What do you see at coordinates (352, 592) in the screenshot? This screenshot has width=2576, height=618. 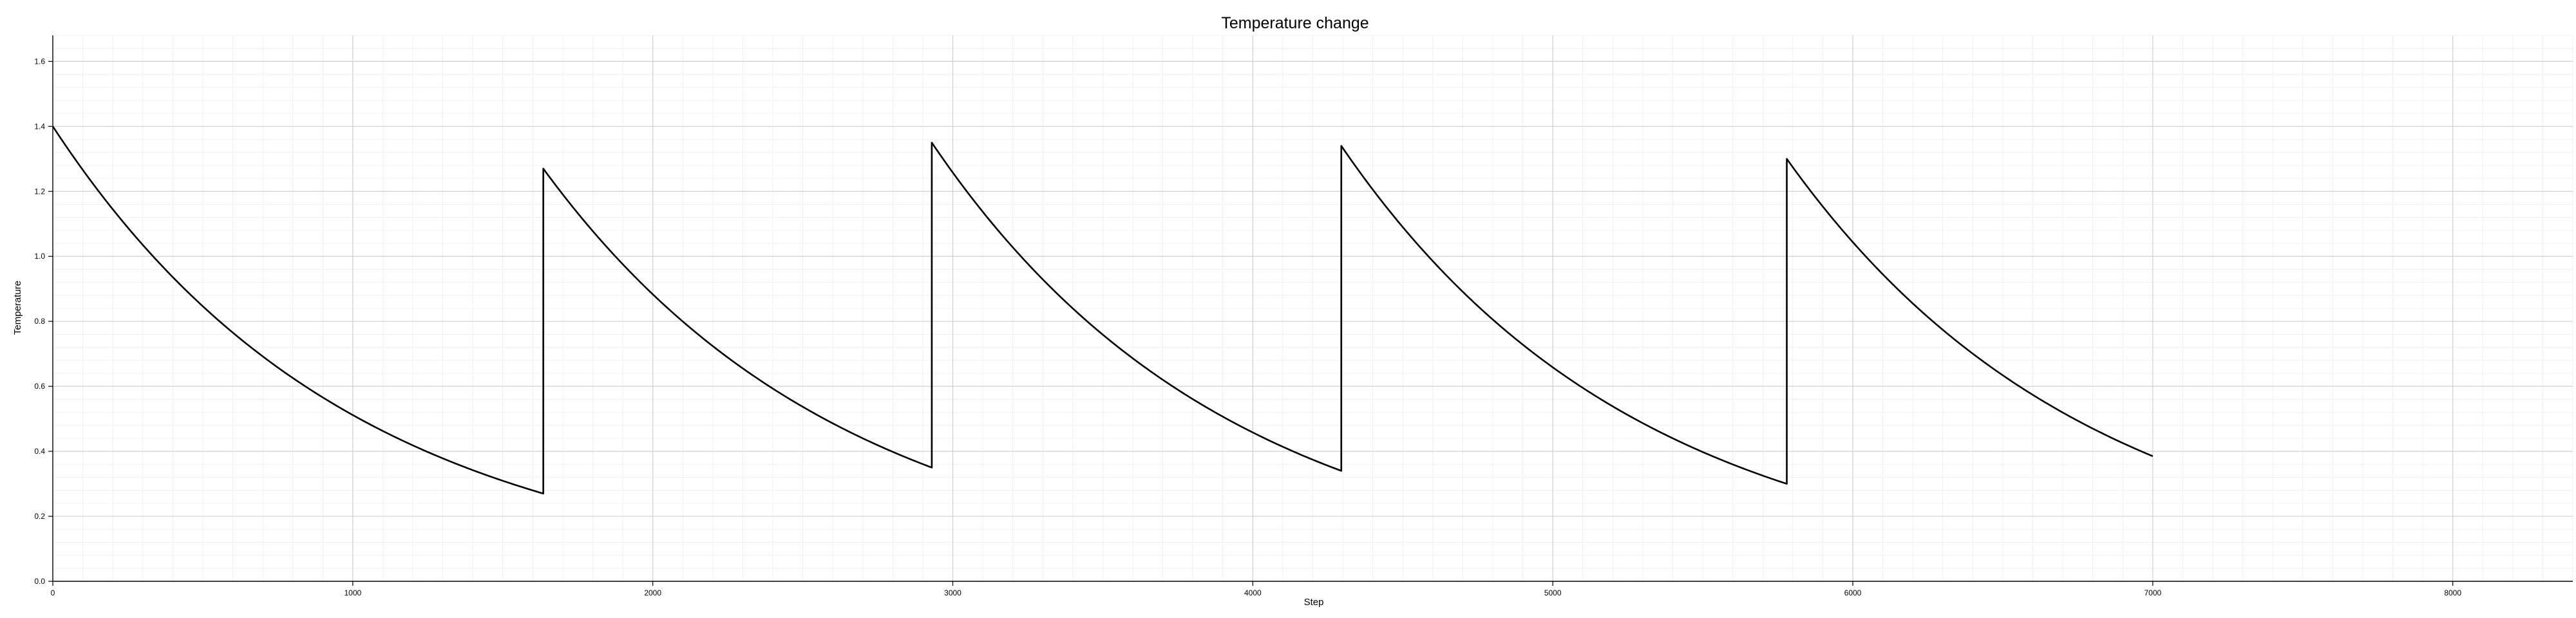 I see `x-tick-label: 1000` at bounding box center [352, 592].